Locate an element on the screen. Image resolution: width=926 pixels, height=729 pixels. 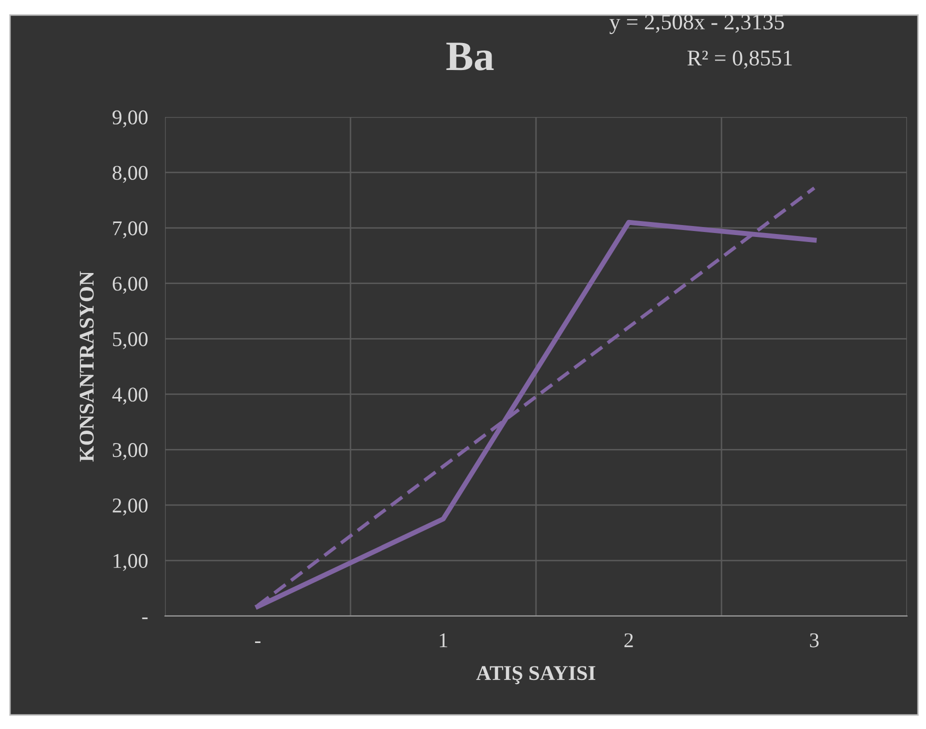
y-tick-label: 3,00 is located at coordinates (130, 451).